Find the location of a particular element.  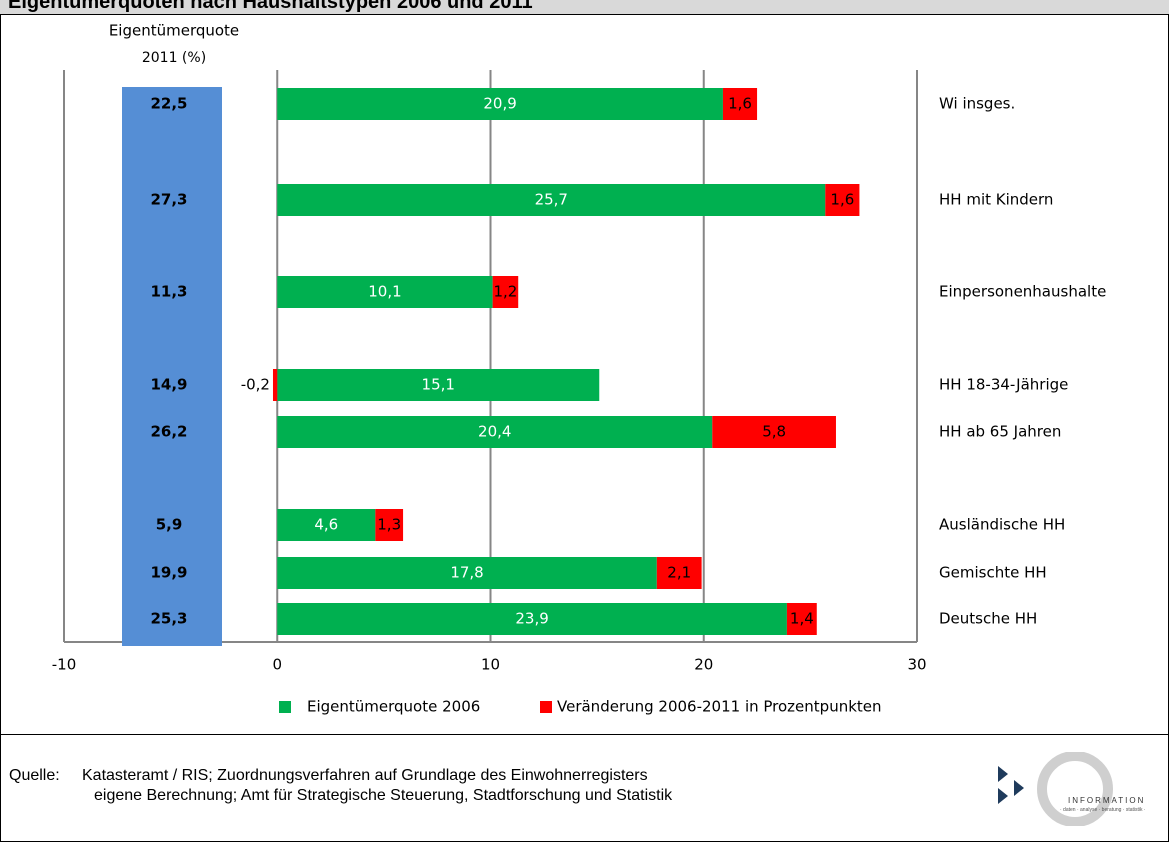

bar-2006-label: 20,4 is located at coordinates (494, 432).